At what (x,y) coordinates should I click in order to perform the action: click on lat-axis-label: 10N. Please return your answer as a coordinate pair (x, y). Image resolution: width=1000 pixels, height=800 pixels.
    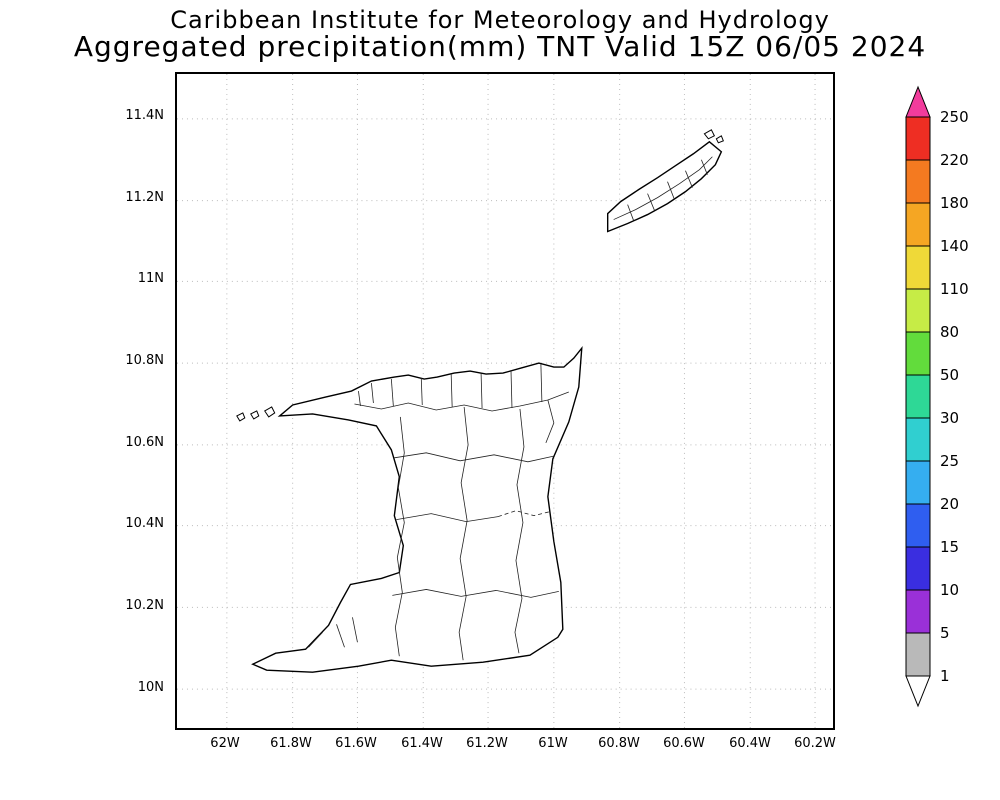
    Looking at the image, I should click on (150, 687).